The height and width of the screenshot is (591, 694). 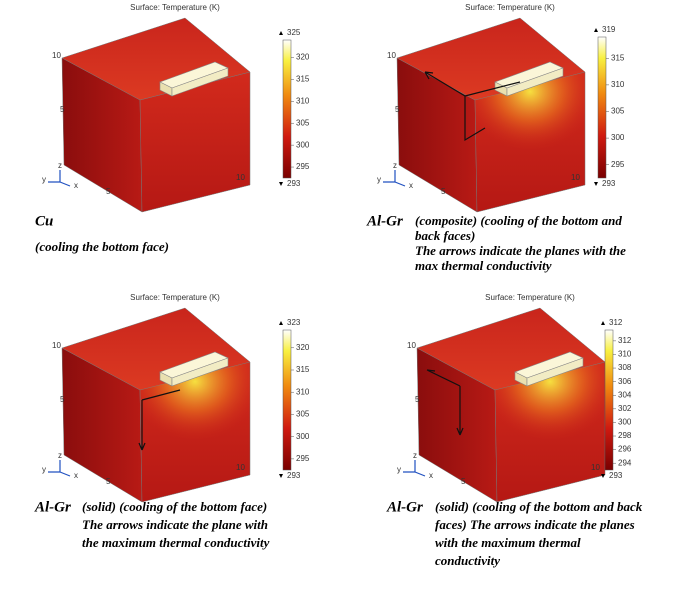 I want to click on caption-line: The arrows indicate the plane with, so click(x=175, y=524).